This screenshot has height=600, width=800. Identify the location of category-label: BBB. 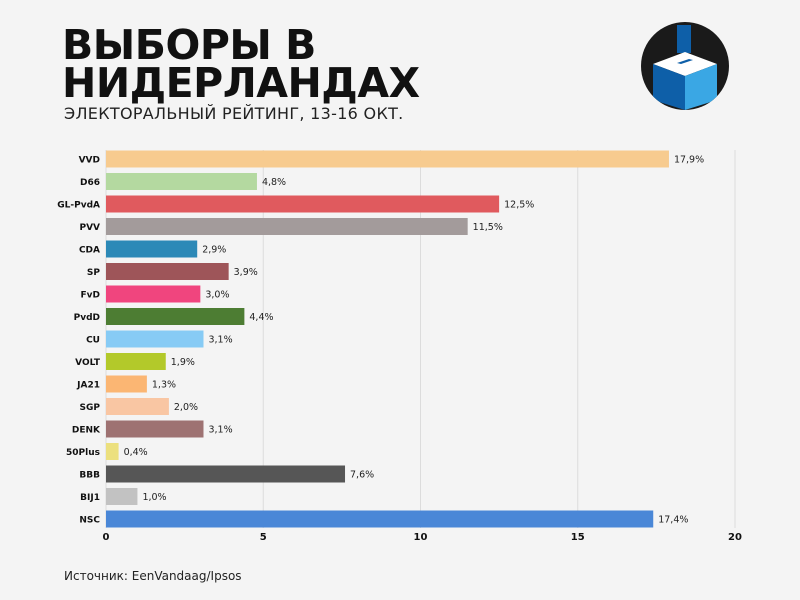
(89, 476).